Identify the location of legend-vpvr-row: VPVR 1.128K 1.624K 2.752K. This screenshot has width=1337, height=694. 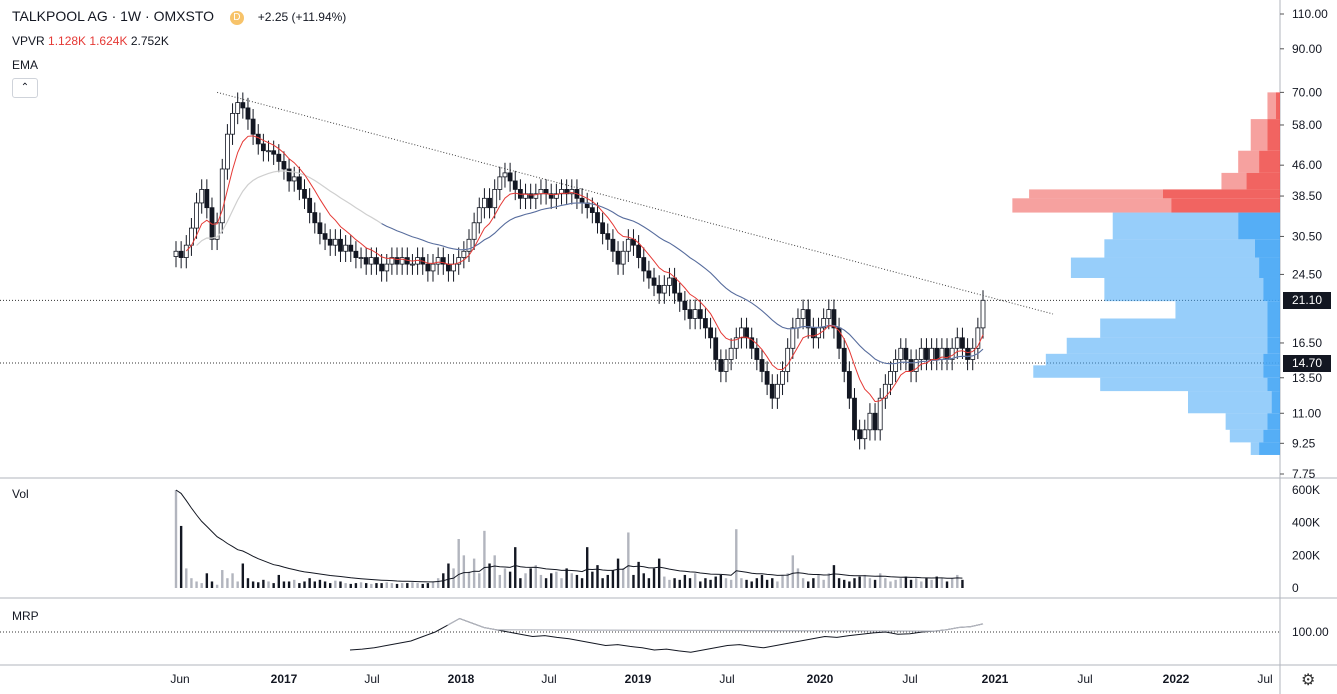
(90, 41).